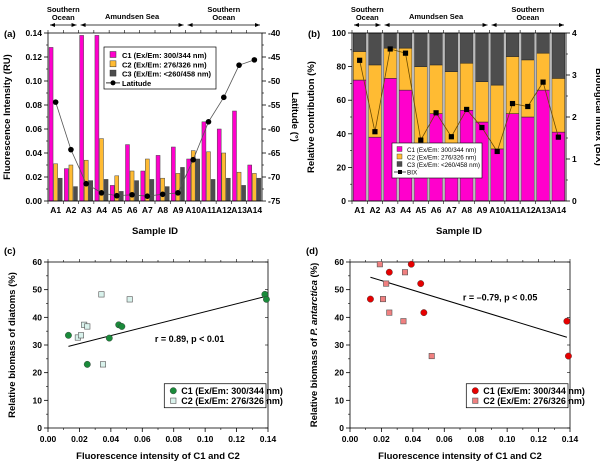 The image size is (600, 465). What do you see at coordinates (340, 317) in the screenshot?
I see `y-tick-label: 40` at bounding box center [340, 317].